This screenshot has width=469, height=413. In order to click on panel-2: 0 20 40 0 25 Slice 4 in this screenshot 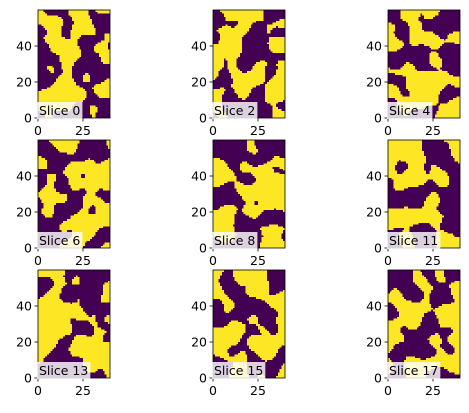, I will do `click(413, 73)`.